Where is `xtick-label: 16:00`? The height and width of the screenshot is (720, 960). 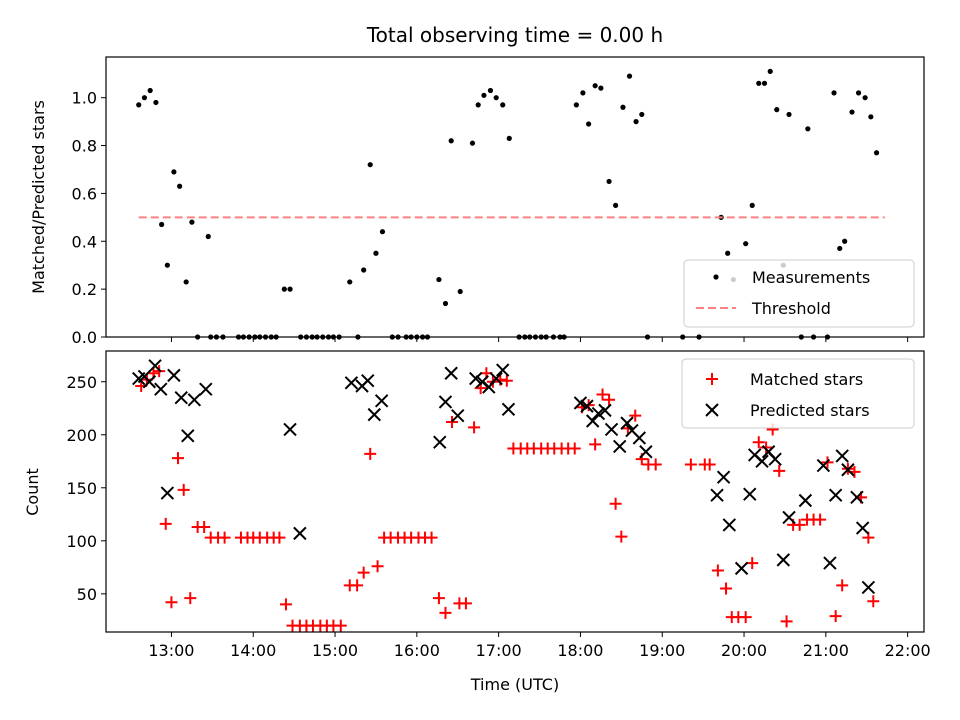 xtick-label: 16:00 is located at coordinates (417, 650).